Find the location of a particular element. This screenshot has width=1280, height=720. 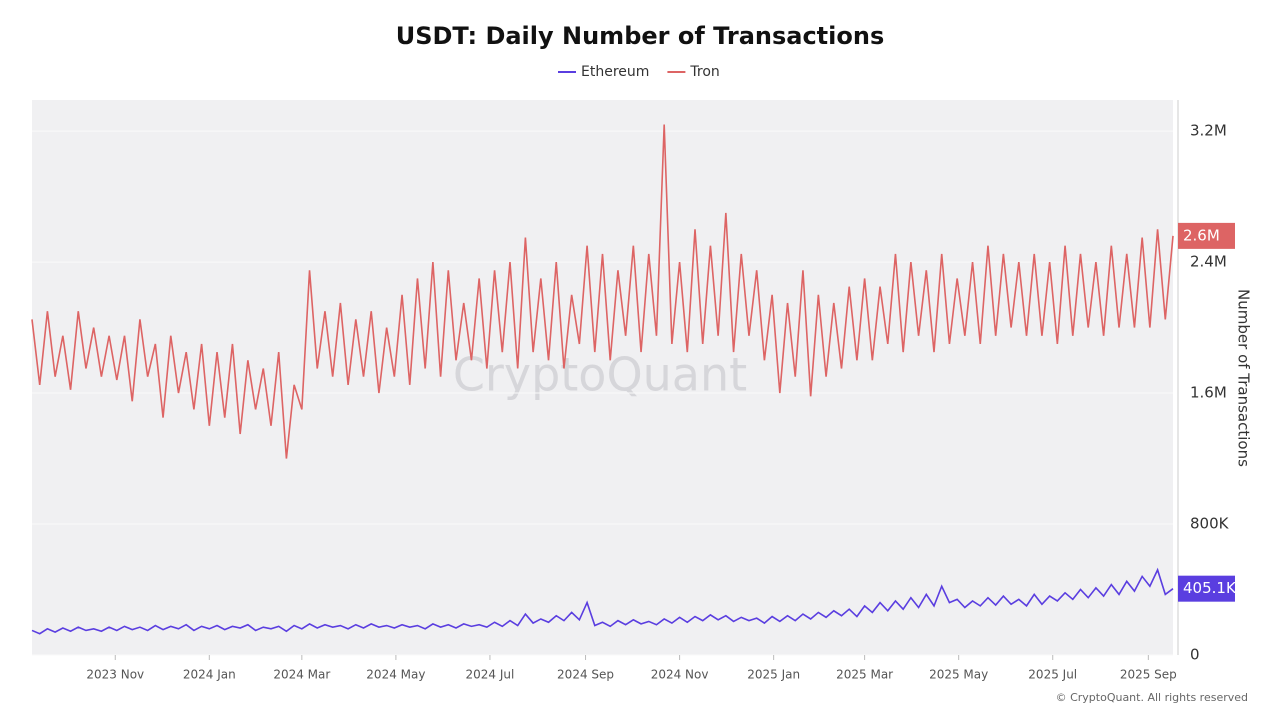

chart-title: USDT: Daily Number of Transactions is located at coordinates (640, 36).